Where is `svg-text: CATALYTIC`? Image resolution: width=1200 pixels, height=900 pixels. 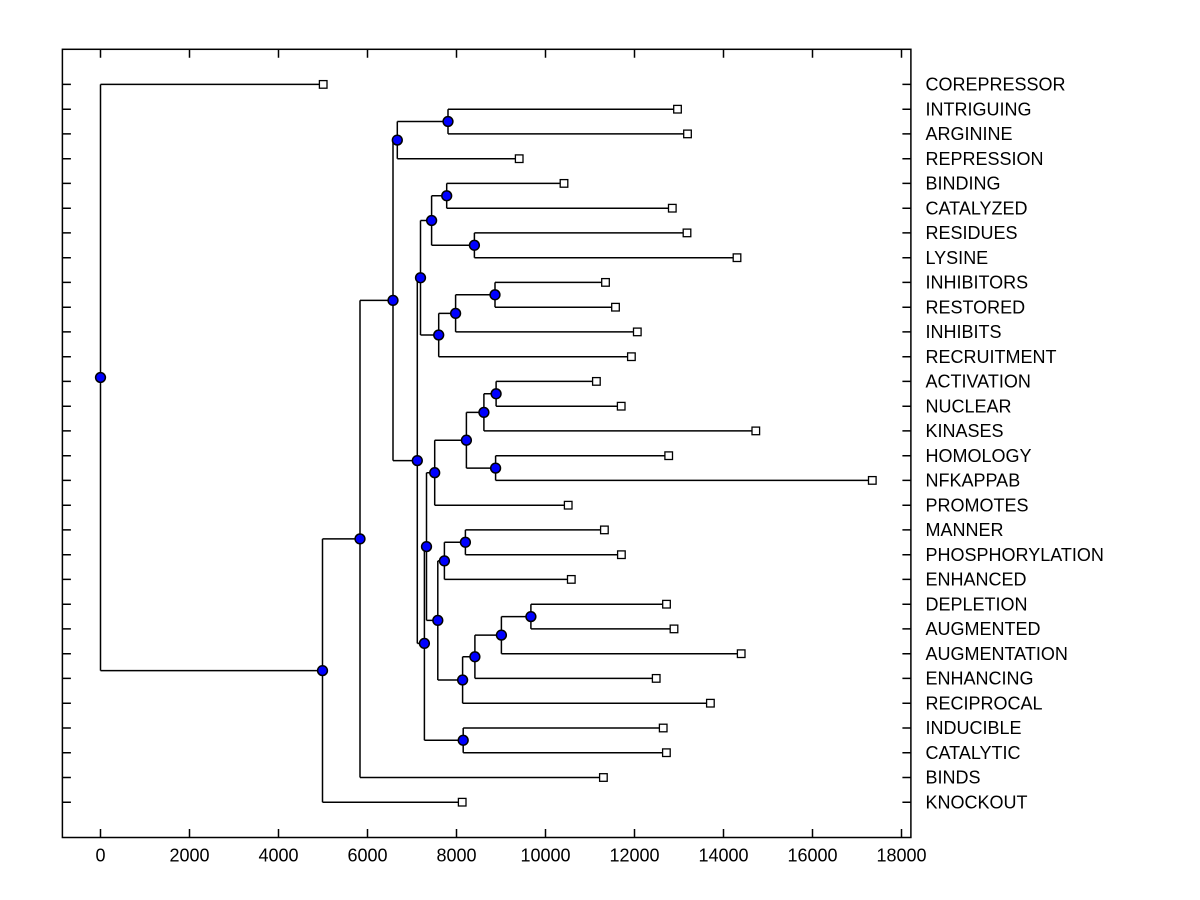
svg-text: CATALYTIC is located at coordinates (973, 753).